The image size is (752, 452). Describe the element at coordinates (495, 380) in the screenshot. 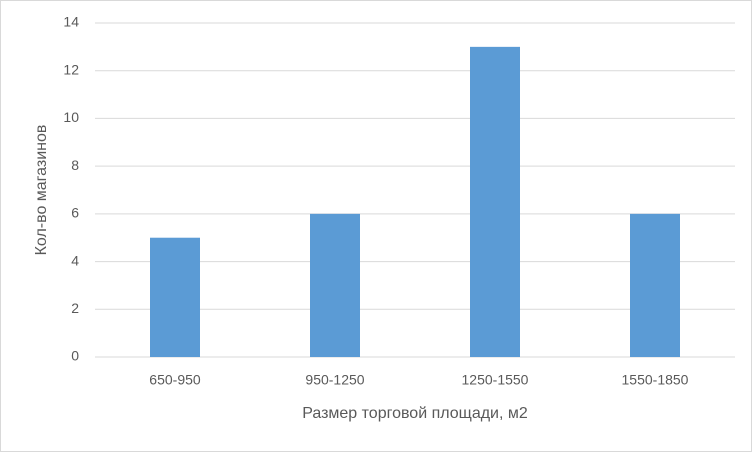

I see `x-tick-label: 1250-1550` at that location.